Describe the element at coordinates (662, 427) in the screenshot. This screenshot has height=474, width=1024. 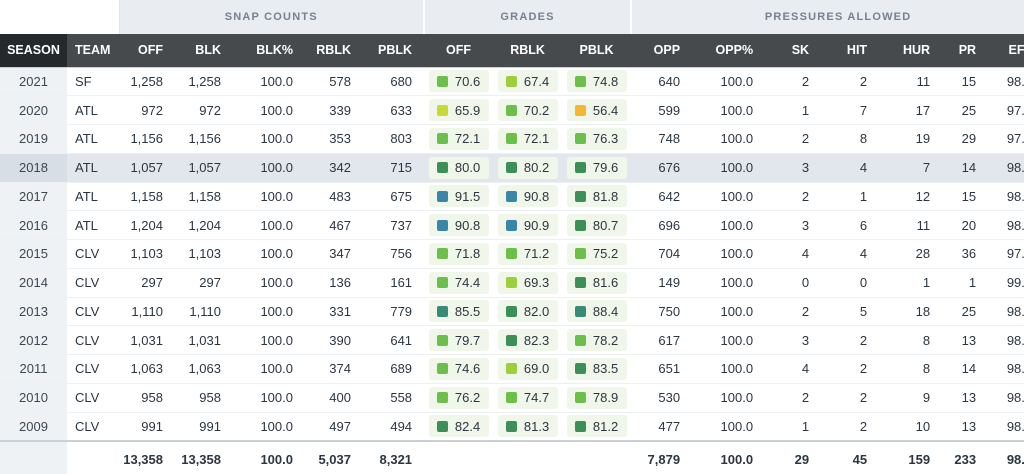
I see `opp-cell: 477` at that location.